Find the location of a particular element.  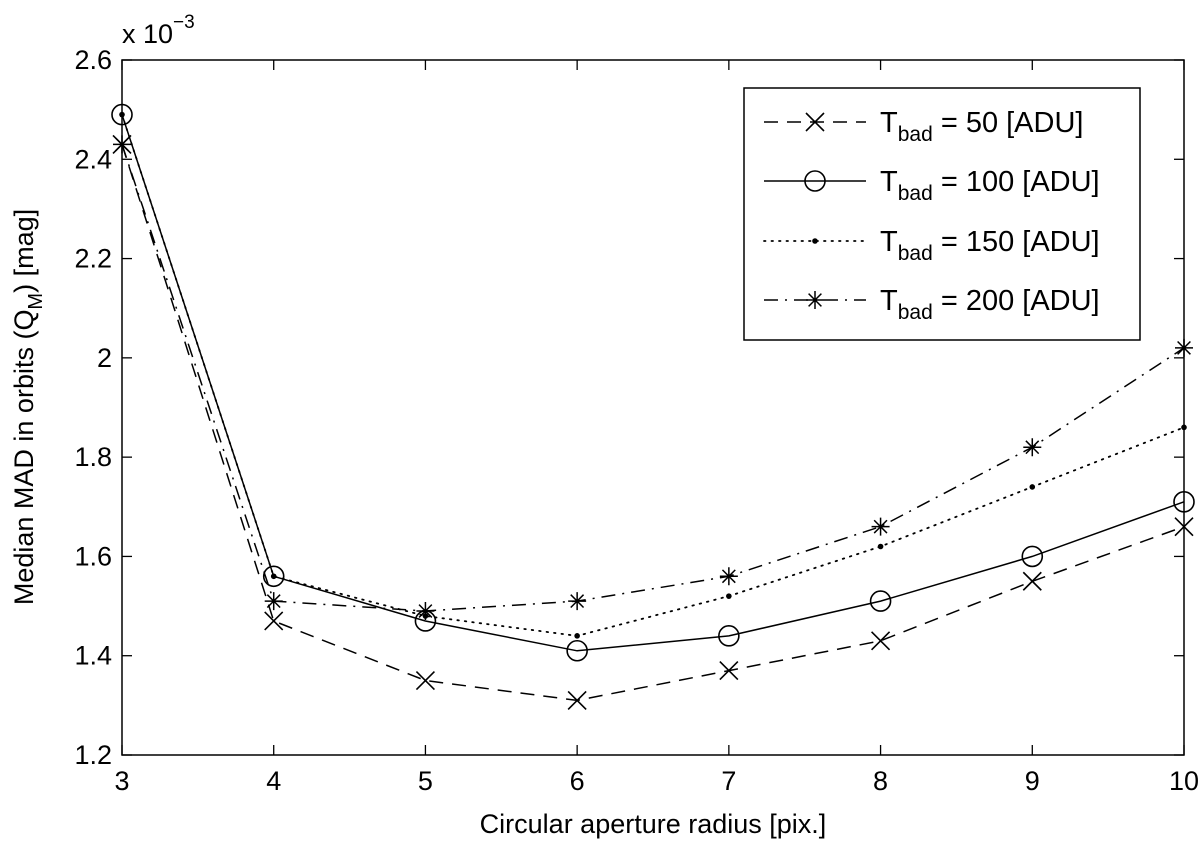

legend-label: Tbad = 150 [ADU] is located at coordinates (990, 245).